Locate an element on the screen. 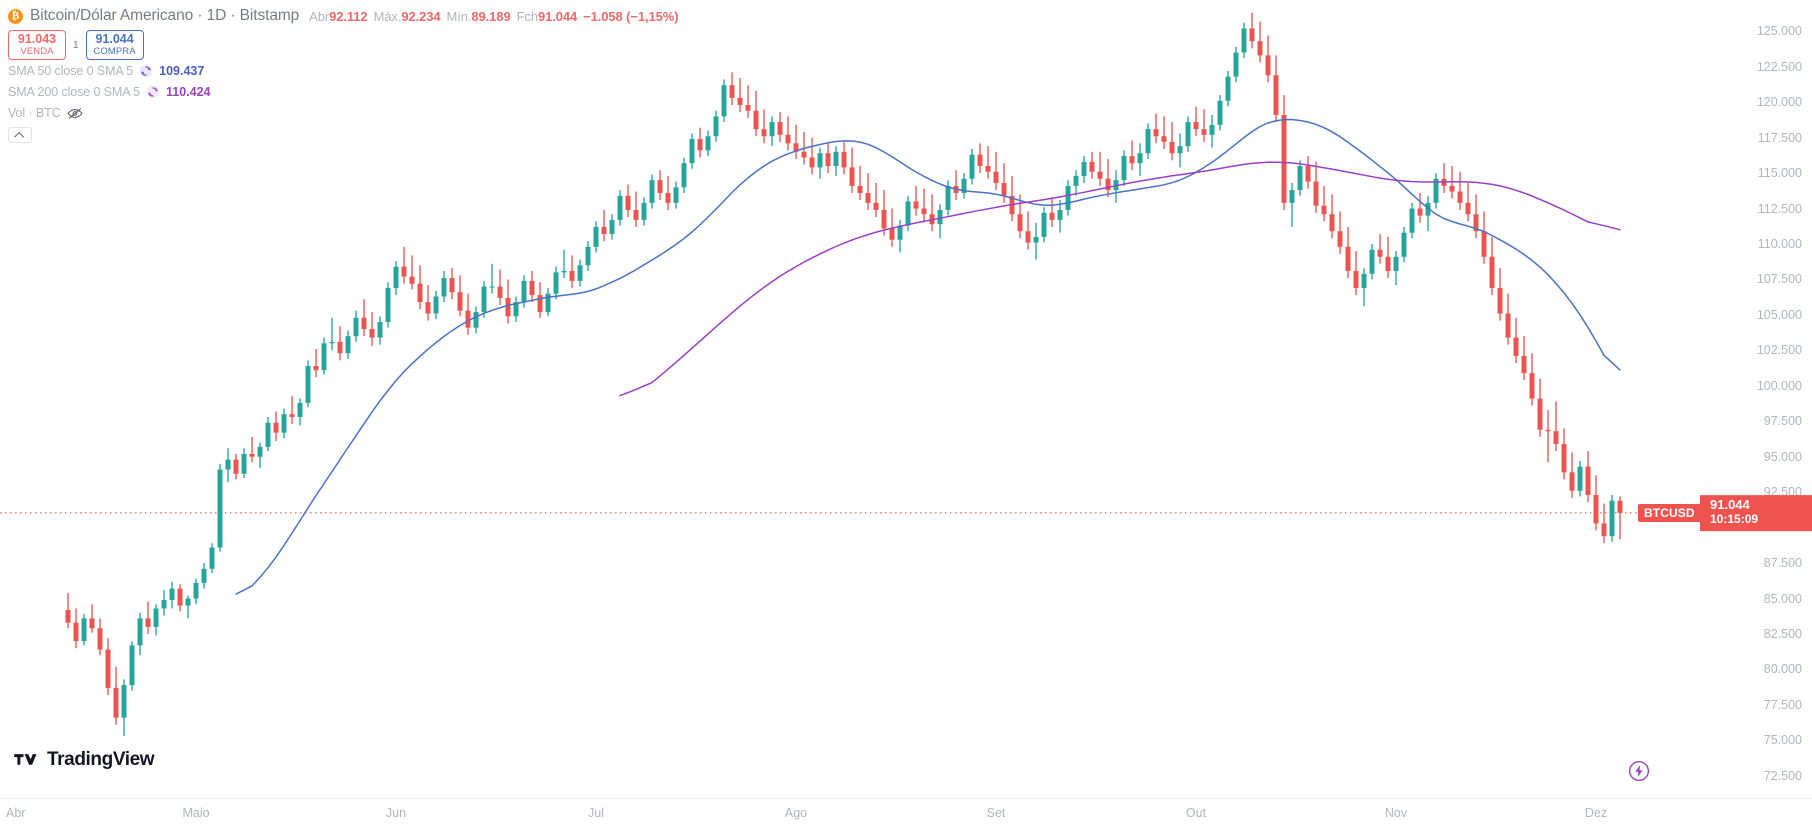 The width and height of the screenshot is (1812, 826). indicator-sma-50: SMA 50 close 0 SMA 5 109.437 is located at coordinates (106, 71).